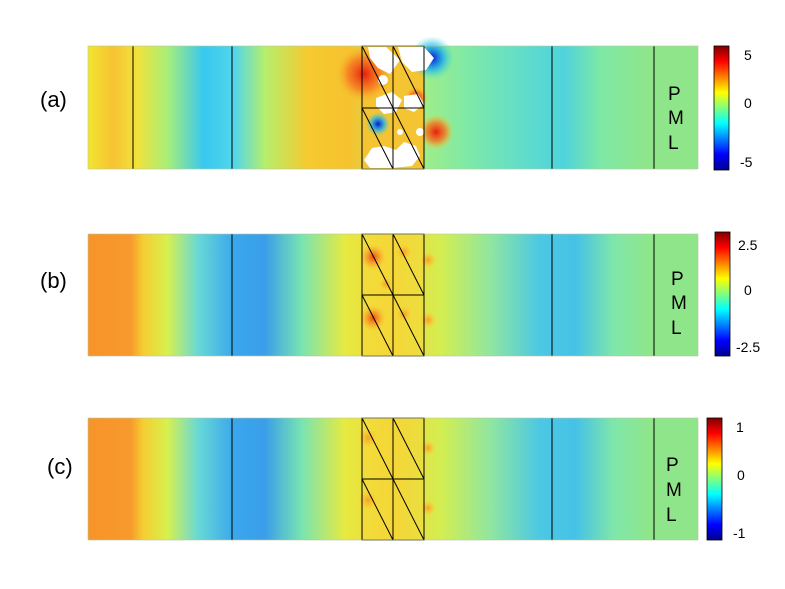  Describe the element at coordinates (748, 55) in the screenshot. I see `colorbar-max-label: 5` at that location.